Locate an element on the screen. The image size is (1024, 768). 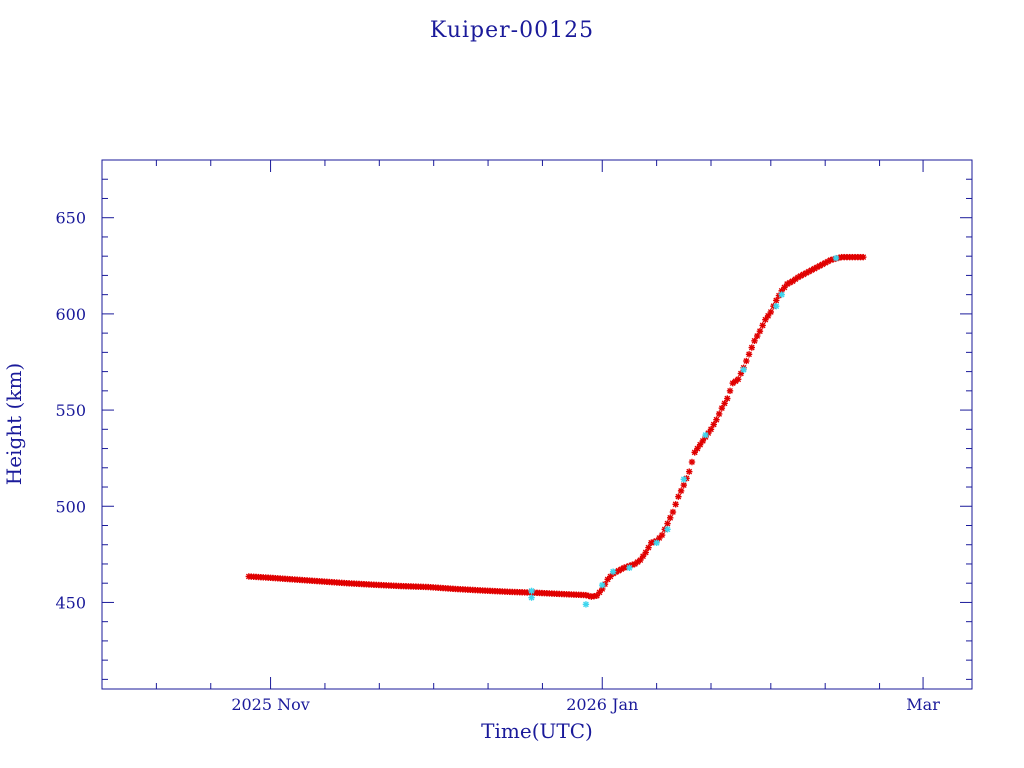
x-axis-label: Time(UTC) is located at coordinates (537, 731).